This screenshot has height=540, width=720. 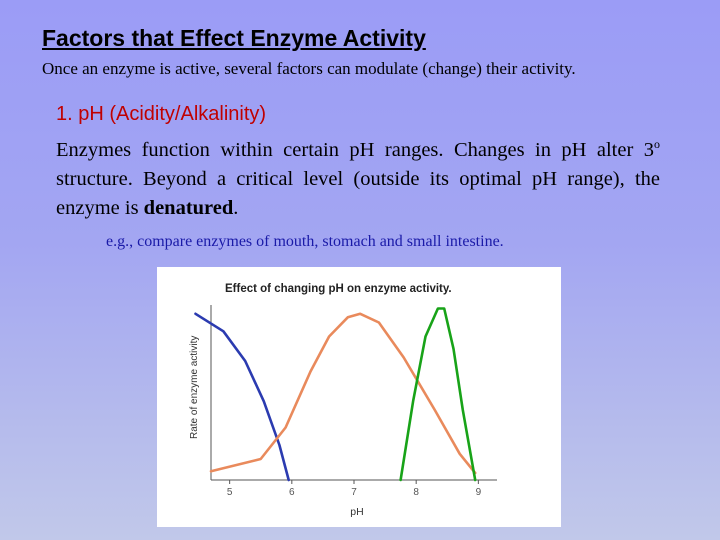 What do you see at coordinates (354, 492) in the screenshot?
I see `x-tick-label: 7` at bounding box center [354, 492].